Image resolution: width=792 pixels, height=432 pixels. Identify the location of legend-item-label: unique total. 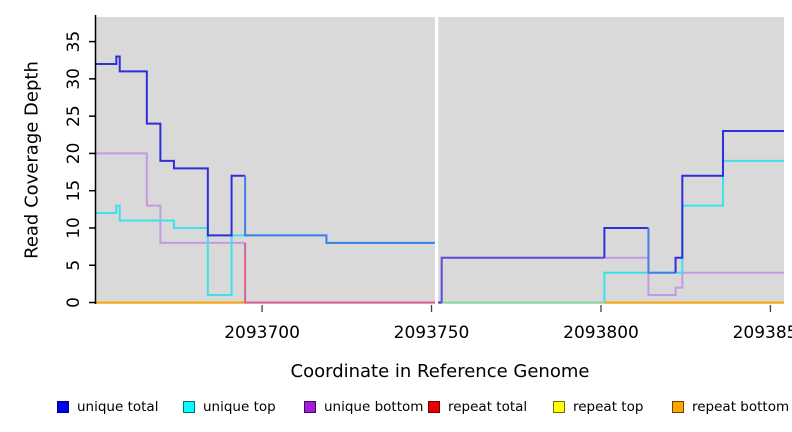
(118, 407).